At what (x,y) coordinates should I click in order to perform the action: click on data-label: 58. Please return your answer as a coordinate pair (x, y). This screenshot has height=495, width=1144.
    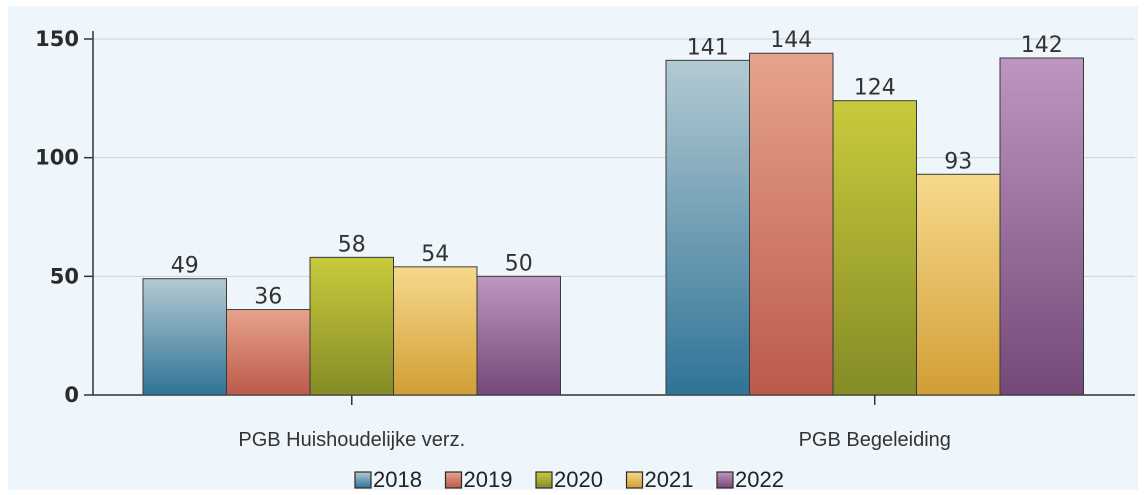
    Looking at the image, I should click on (352, 244).